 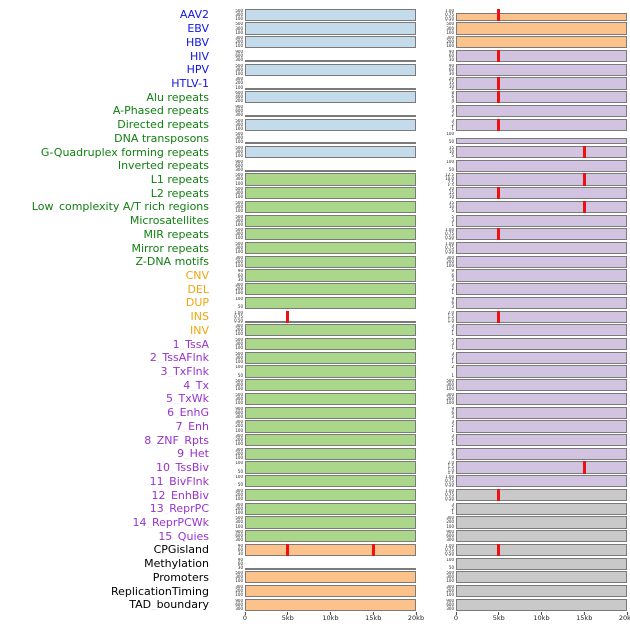 What do you see at coordinates (317, 591) in the screenshot?
I see `feature-row: ReplicationTiming 300 200 100 300 200 100` at bounding box center [317, 591].